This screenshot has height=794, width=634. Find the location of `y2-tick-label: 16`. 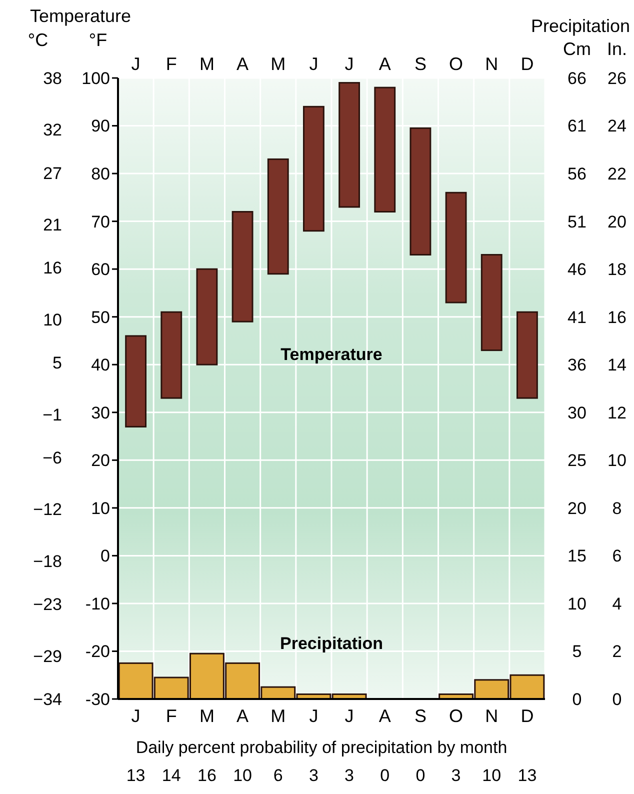

y2-tick-label: 16 is located at coordinates (617, 317).